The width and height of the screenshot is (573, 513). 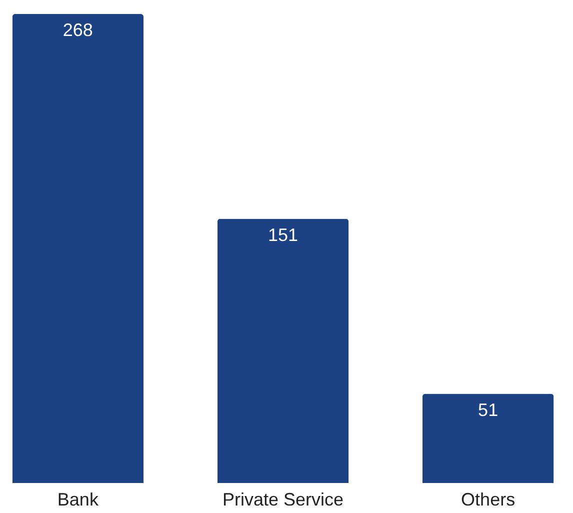 What do you see at coordinates (488, 410) in the screenshot?
I see `data-label: 51` at bounding box center [488, 410].